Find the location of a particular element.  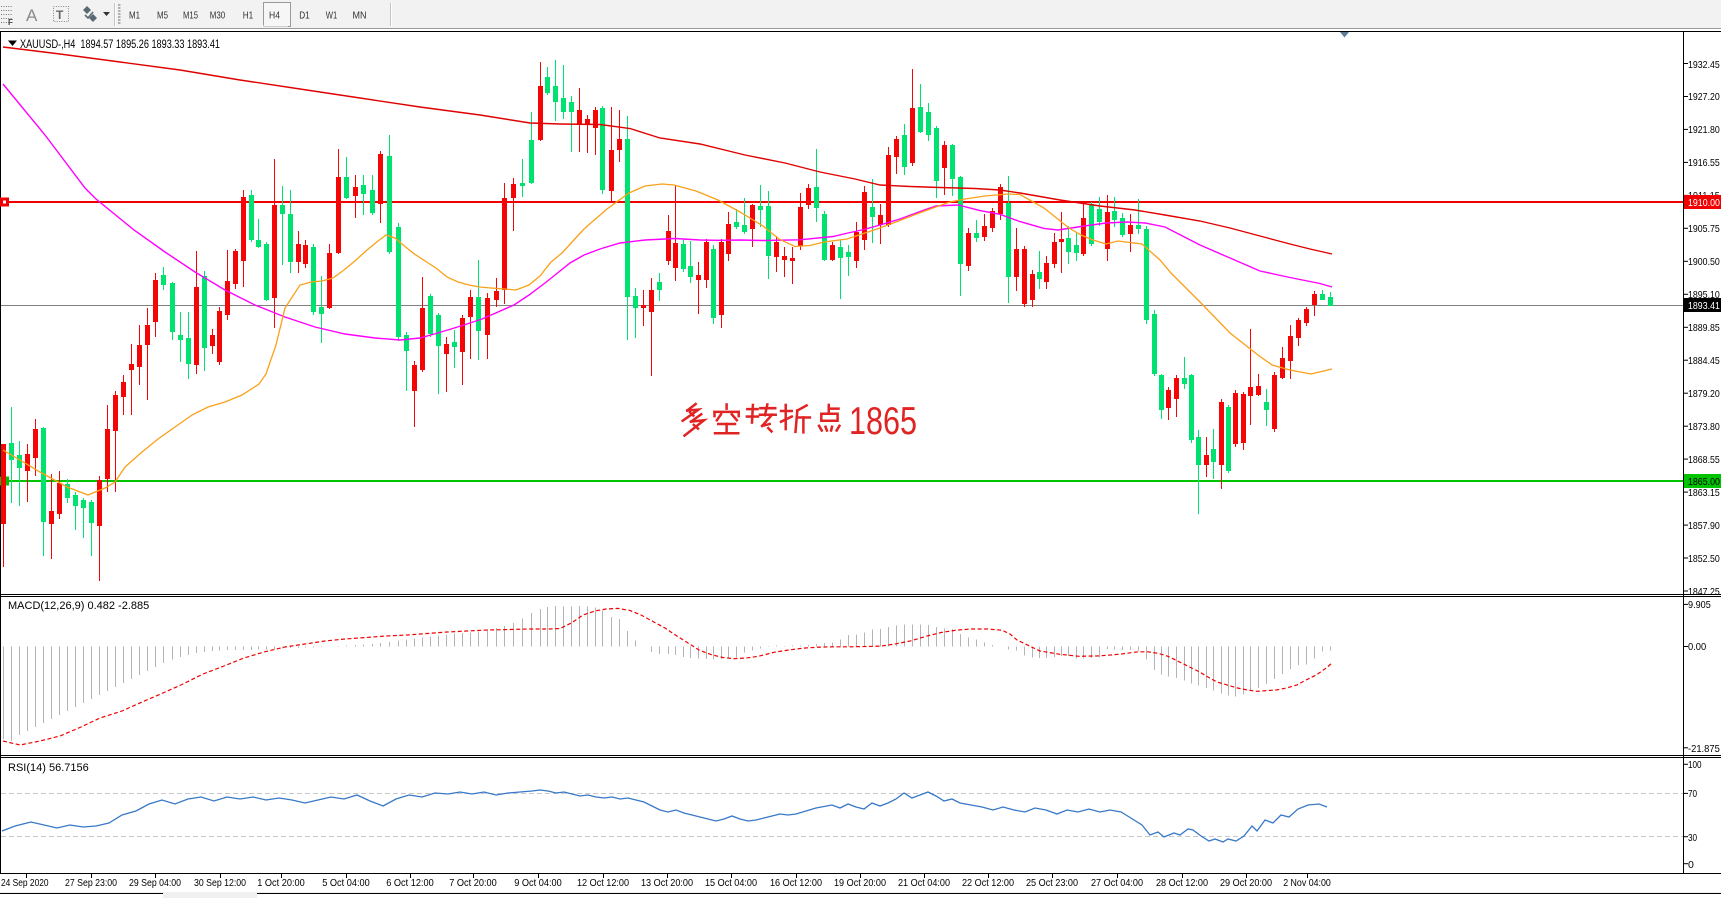

svg-text: 1857.90 is located at coordinates (1704, 526).